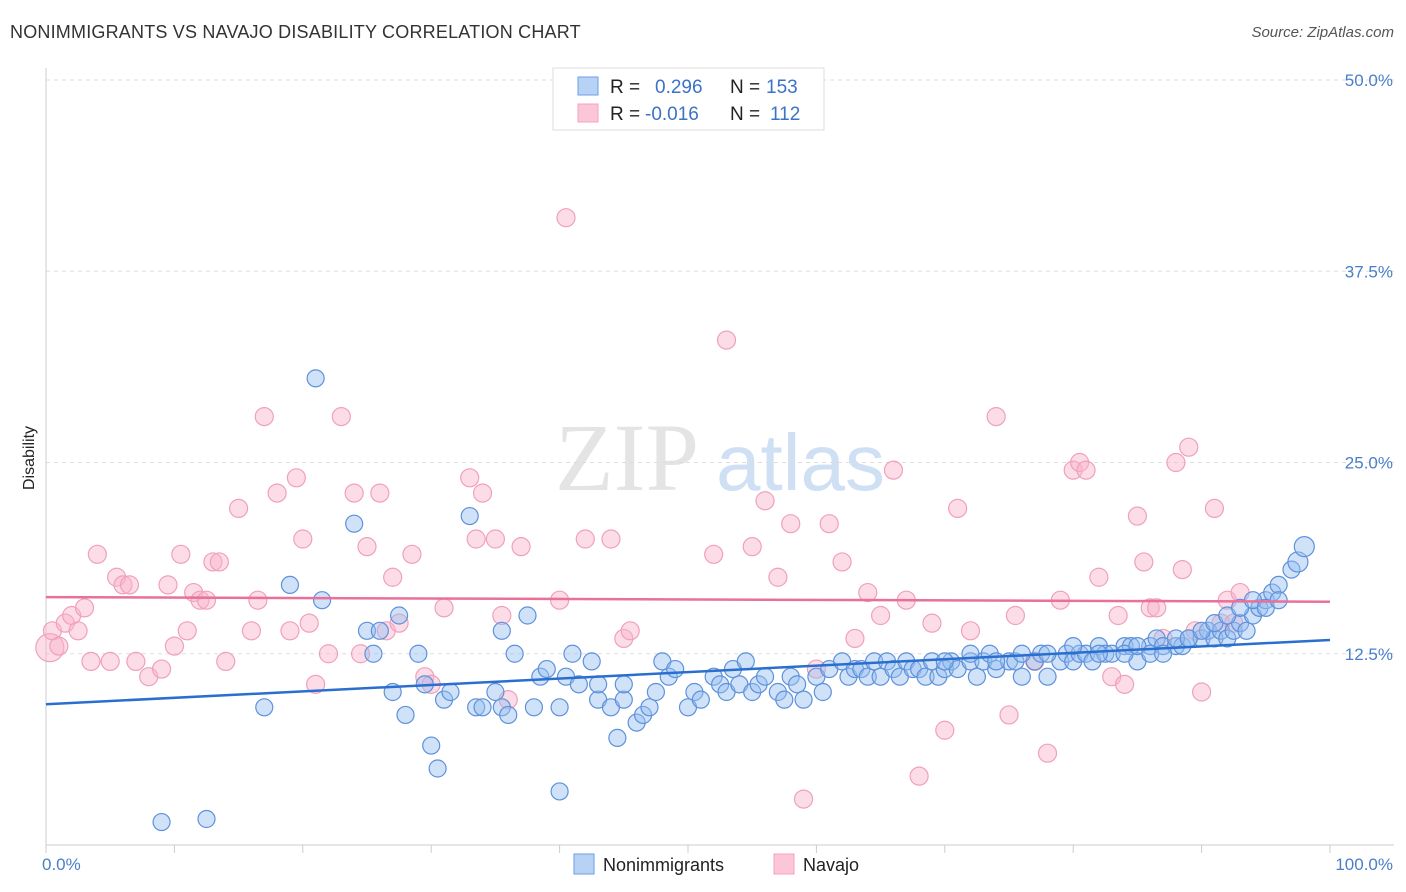  What do you see at coordinates (688, 672) in the screenshot?
I see `nonimmigrants-trend-line` at bounding box center [688, 672].